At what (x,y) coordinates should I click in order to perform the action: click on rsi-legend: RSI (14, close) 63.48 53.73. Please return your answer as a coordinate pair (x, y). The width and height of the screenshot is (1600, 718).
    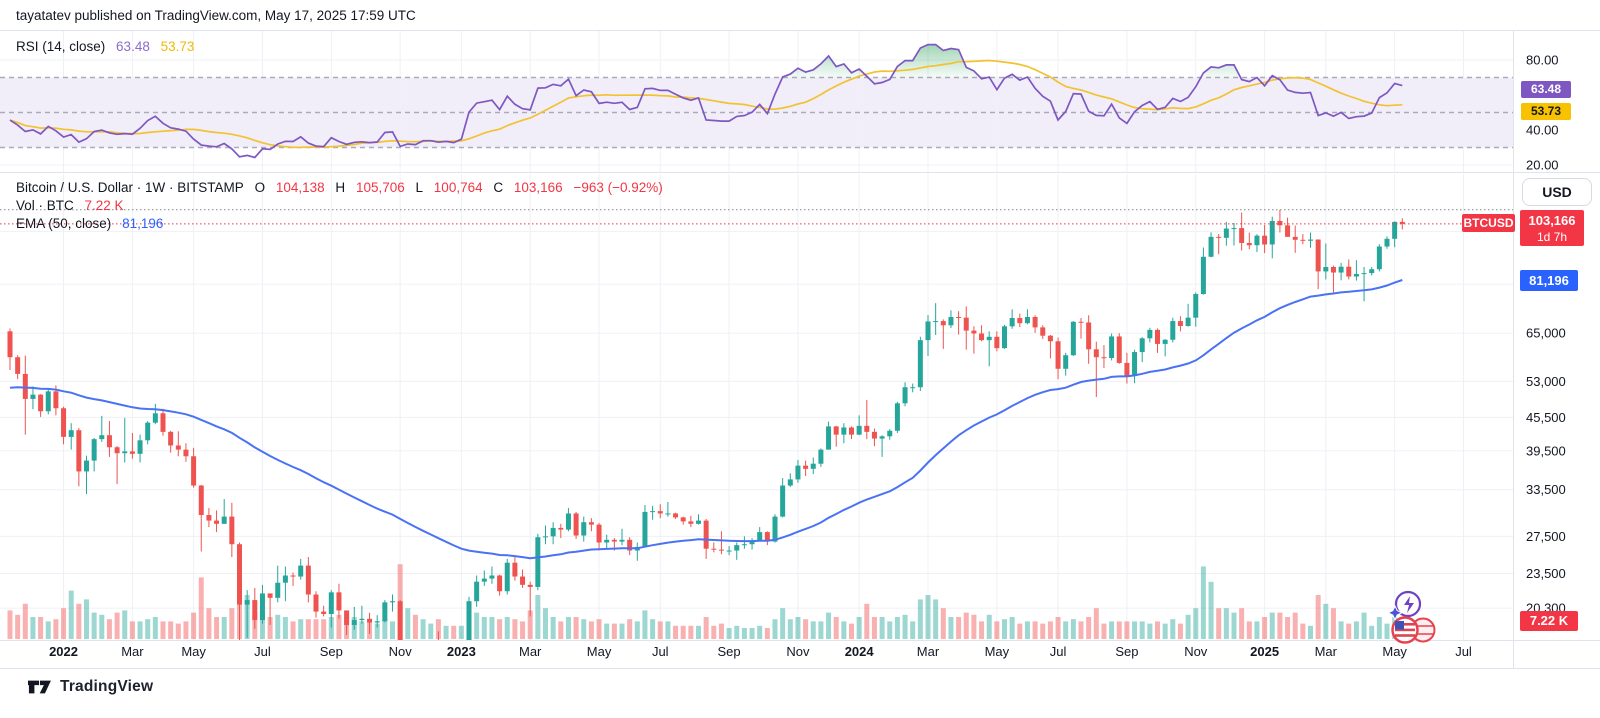
    Looking at the image, I should click on (108, 46).